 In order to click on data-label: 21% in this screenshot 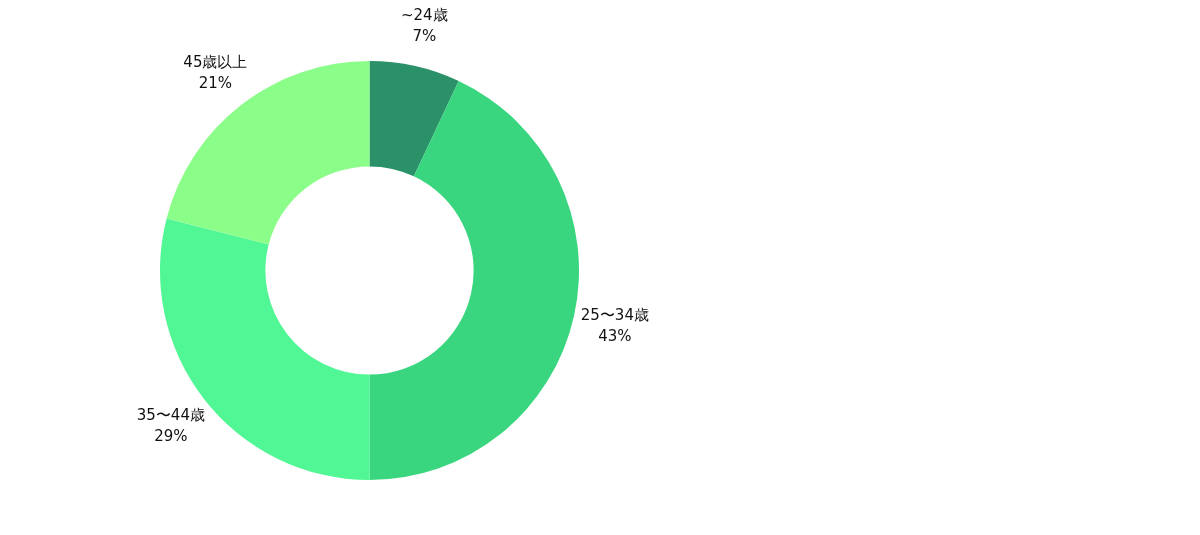, I will do `click(215, 82)`.